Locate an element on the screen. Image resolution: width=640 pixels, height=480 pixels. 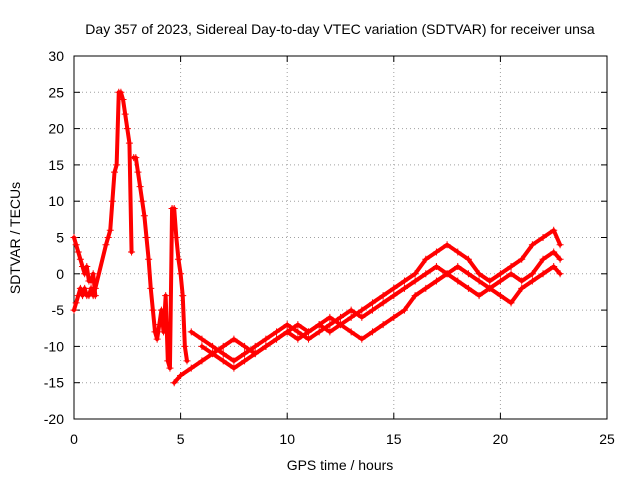
x-tick-label: 25 is located at coordinates (607, 439).